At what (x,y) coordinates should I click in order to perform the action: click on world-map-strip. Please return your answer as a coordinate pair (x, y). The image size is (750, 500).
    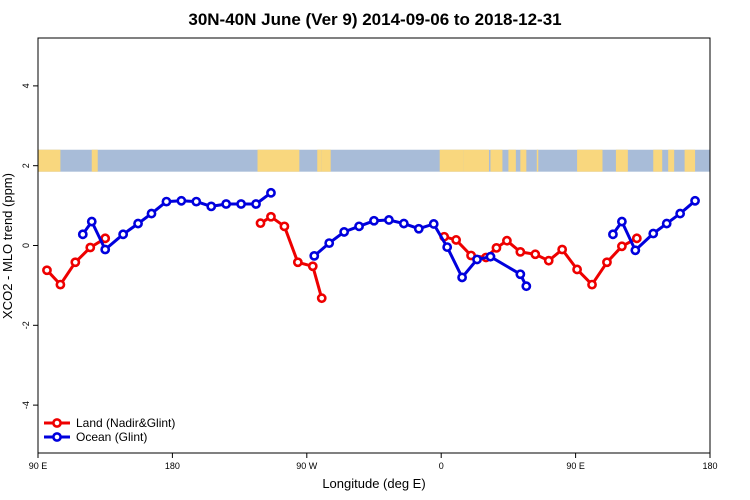
    Looking at the image, I should click on (374, 160).